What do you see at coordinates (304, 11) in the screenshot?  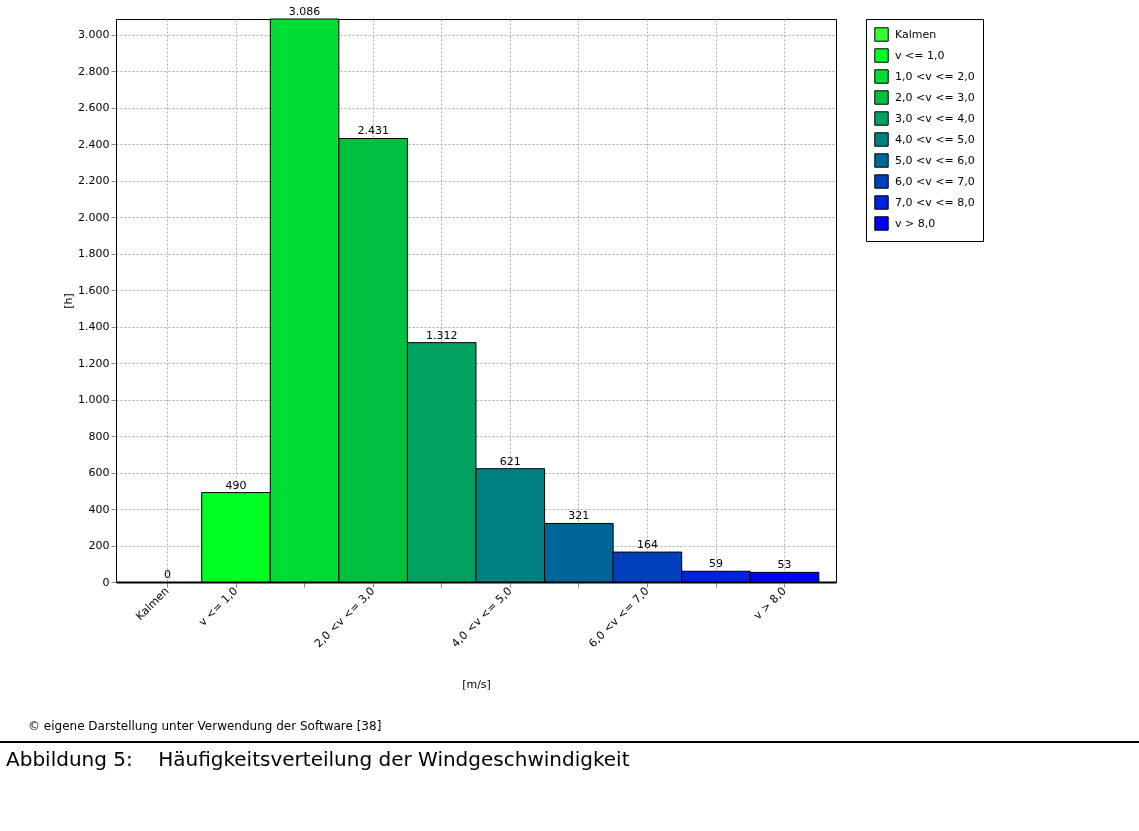 I see `data-label: 3.086` at bounding box center [304, 11].